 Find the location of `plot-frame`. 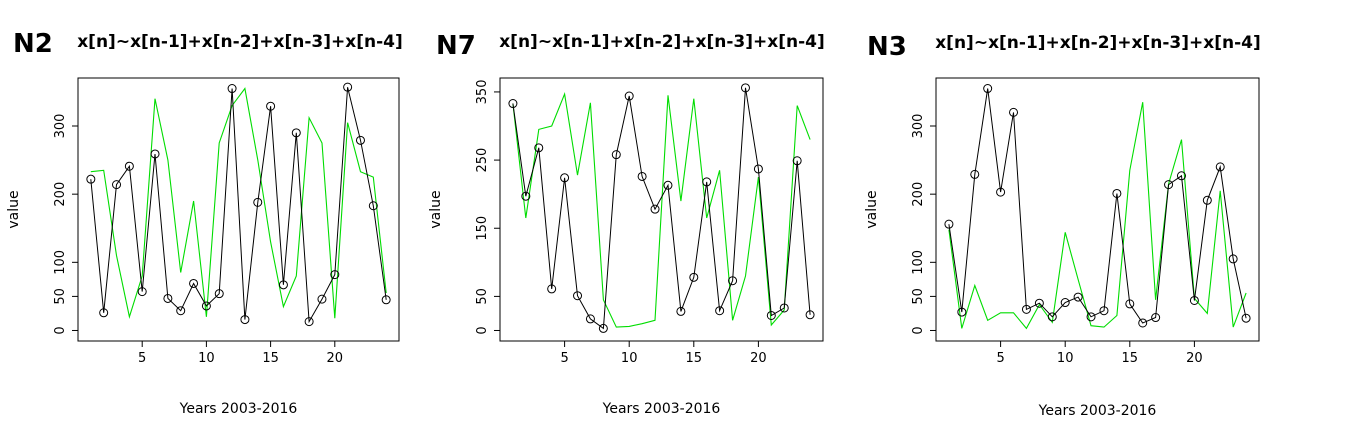

plot-frame is located at coordinates (1097, 209).